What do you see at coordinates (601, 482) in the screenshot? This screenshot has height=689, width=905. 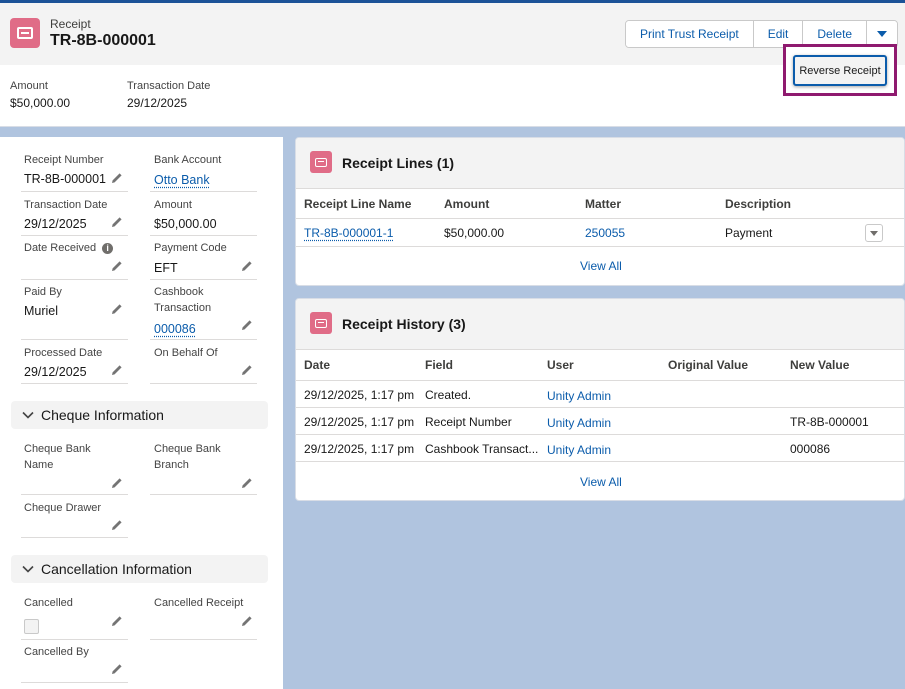 I see `view-all-receipt-history-link: View All` at bounding box center [601, 482].